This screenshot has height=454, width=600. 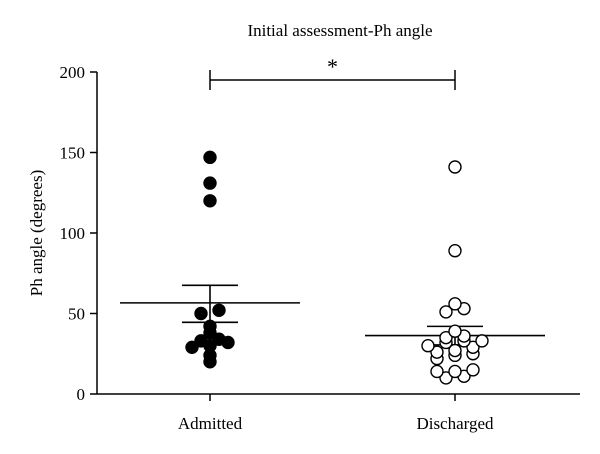 What do you see at coordinates (73, 233) in the screenshot?
I see `y-tick-label: 100` at bounding box center [73, 233].